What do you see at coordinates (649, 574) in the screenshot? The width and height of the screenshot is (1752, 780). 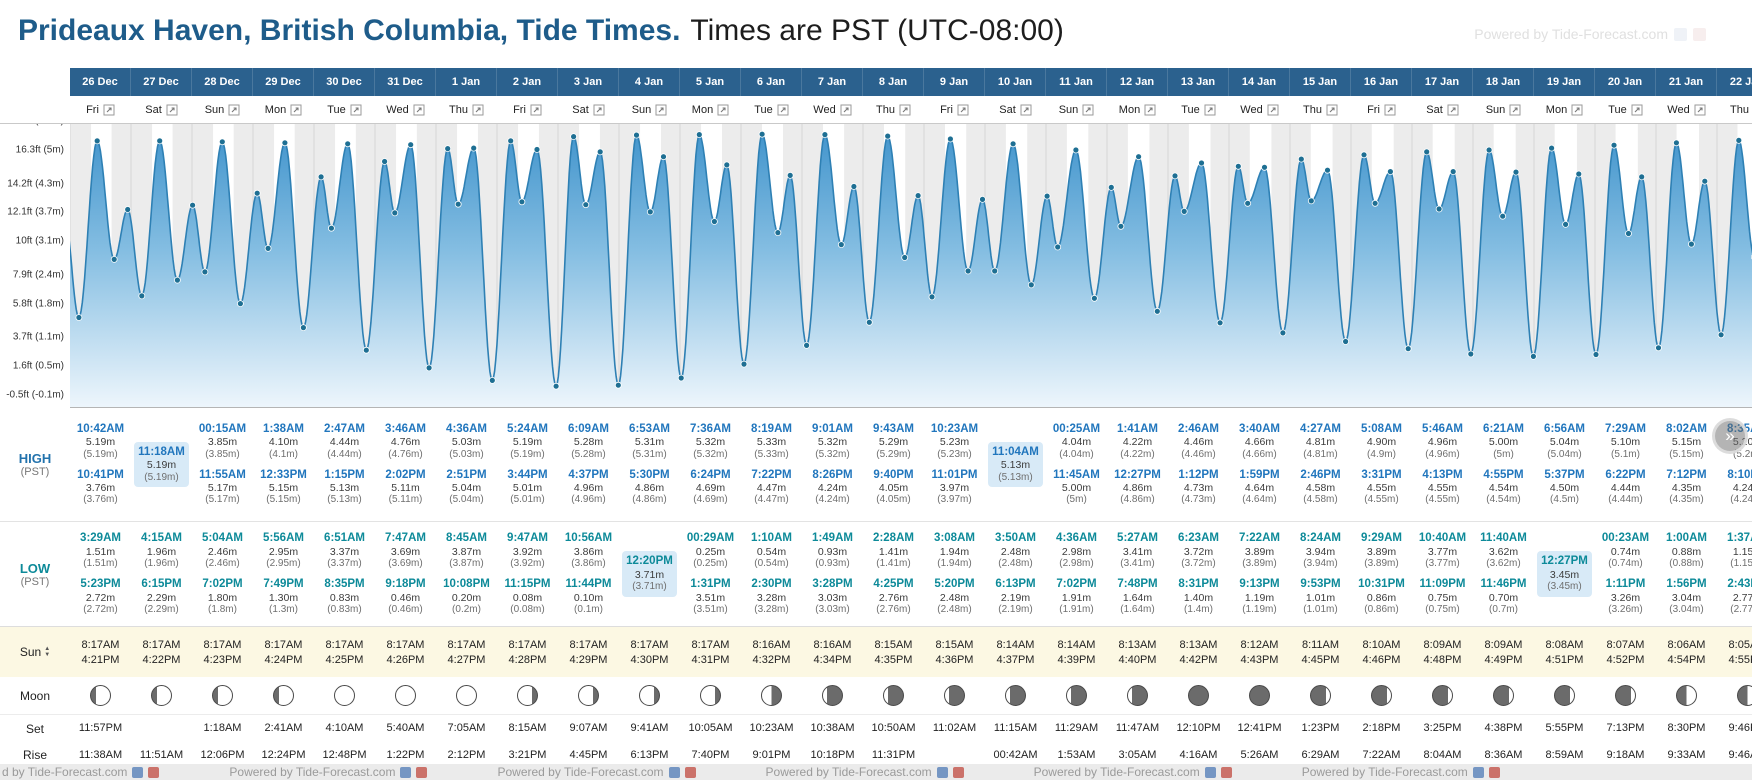 I see `low-tide-cell: 12:20PM 3.71m (3.71m)` at bounding box center [649, 574].